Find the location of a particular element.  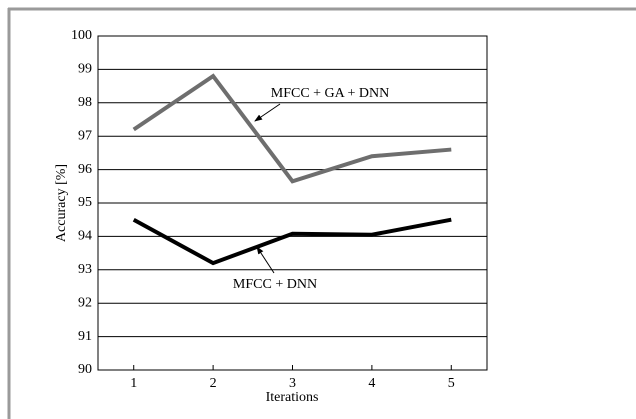

y-tick-label: 96 is located at coordinates (85, 169).